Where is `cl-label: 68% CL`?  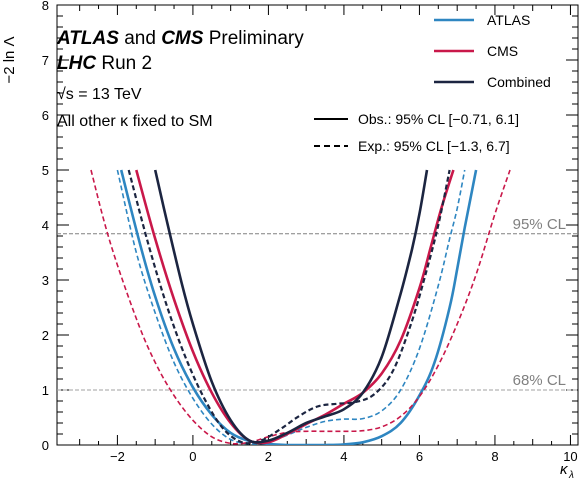 cl-label: 68% CL is located at coordinates (539, 380).